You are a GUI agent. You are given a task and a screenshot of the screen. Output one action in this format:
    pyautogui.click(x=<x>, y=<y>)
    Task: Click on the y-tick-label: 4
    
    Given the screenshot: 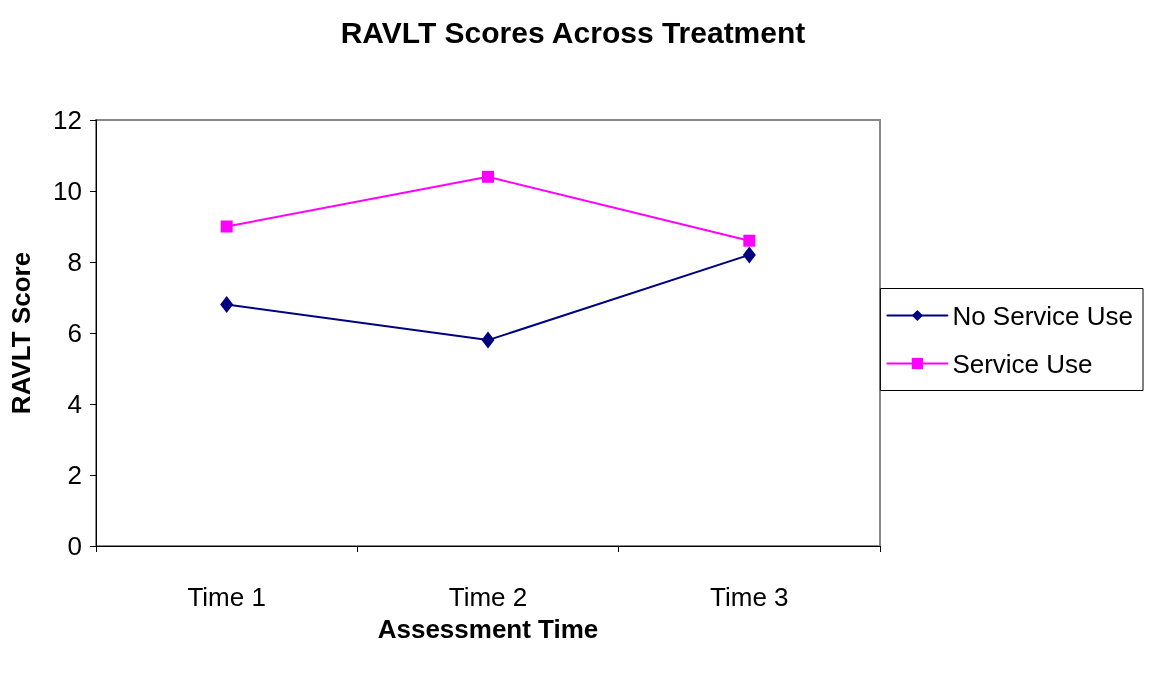 What is the action you would take?
    pyautogui.click(x=74, y=404)
    